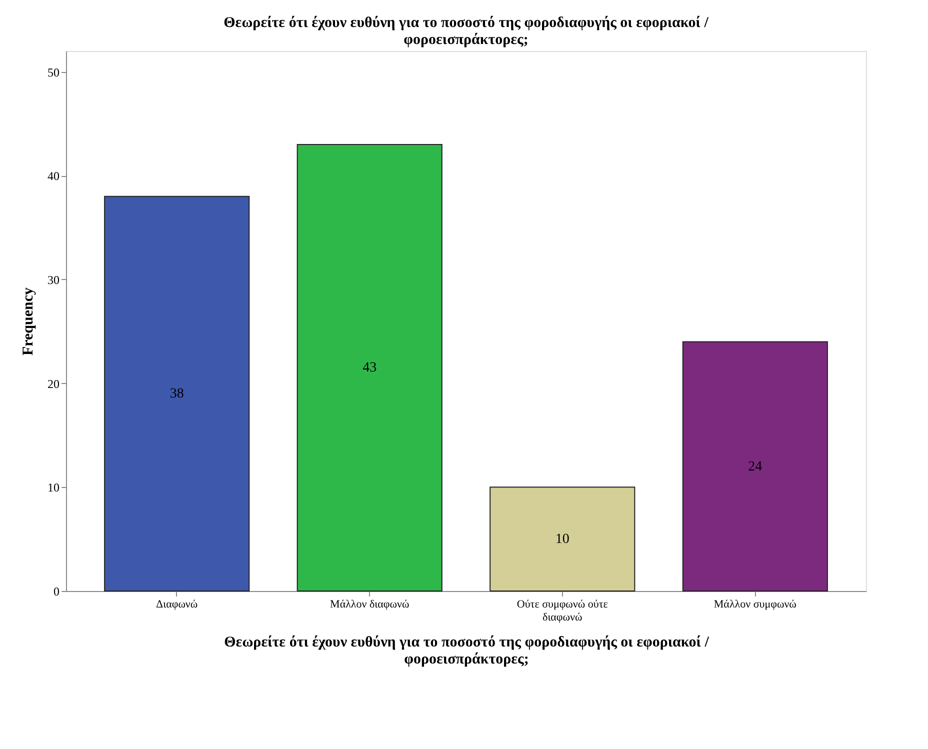 The width and height of the screenshot is (928, 749). I want to click on chart-title: Θεωρείτε ότι έχουν ευθύνη για το ποσοστό της φοροδιαφυγής οι εφοριακοί / φοροεισπράκτορες;, so click(467, 31).